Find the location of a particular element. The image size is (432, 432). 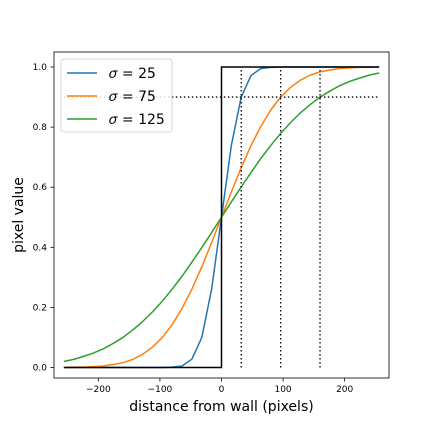

y-axis-label: pixel value is located at coordinates (19, 215).